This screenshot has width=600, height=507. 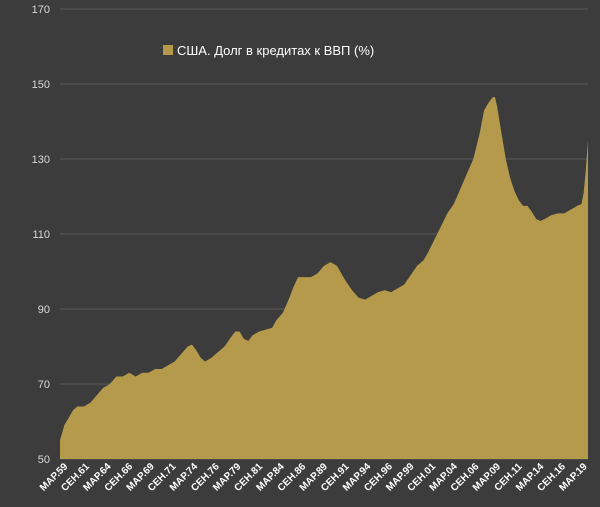 What do you see at coordinates (41, 10) in the screenshot?
I see `y-tick-label: 170` at bounding box center [41, 10].